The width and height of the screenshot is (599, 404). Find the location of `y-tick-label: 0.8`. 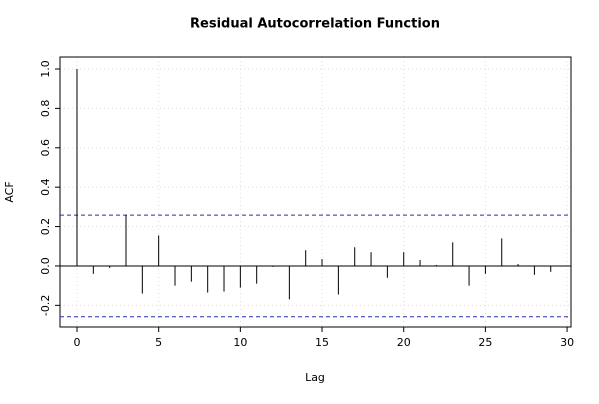

y-tick-label: 0.8 is located at coordinates (45, 109).